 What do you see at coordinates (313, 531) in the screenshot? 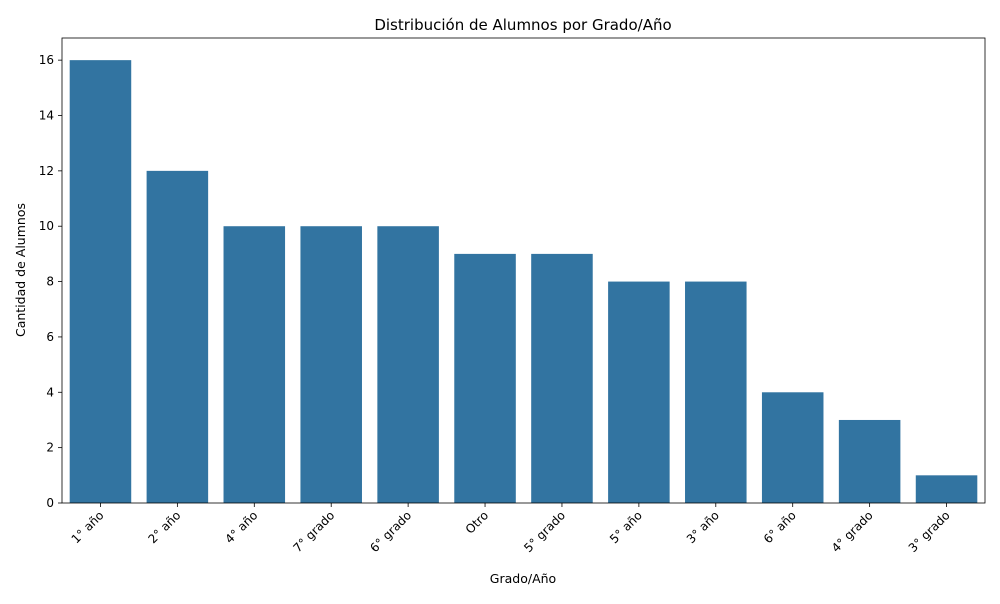
I see `x-tick-label: 7° grado` at bounding box center [313, 531].